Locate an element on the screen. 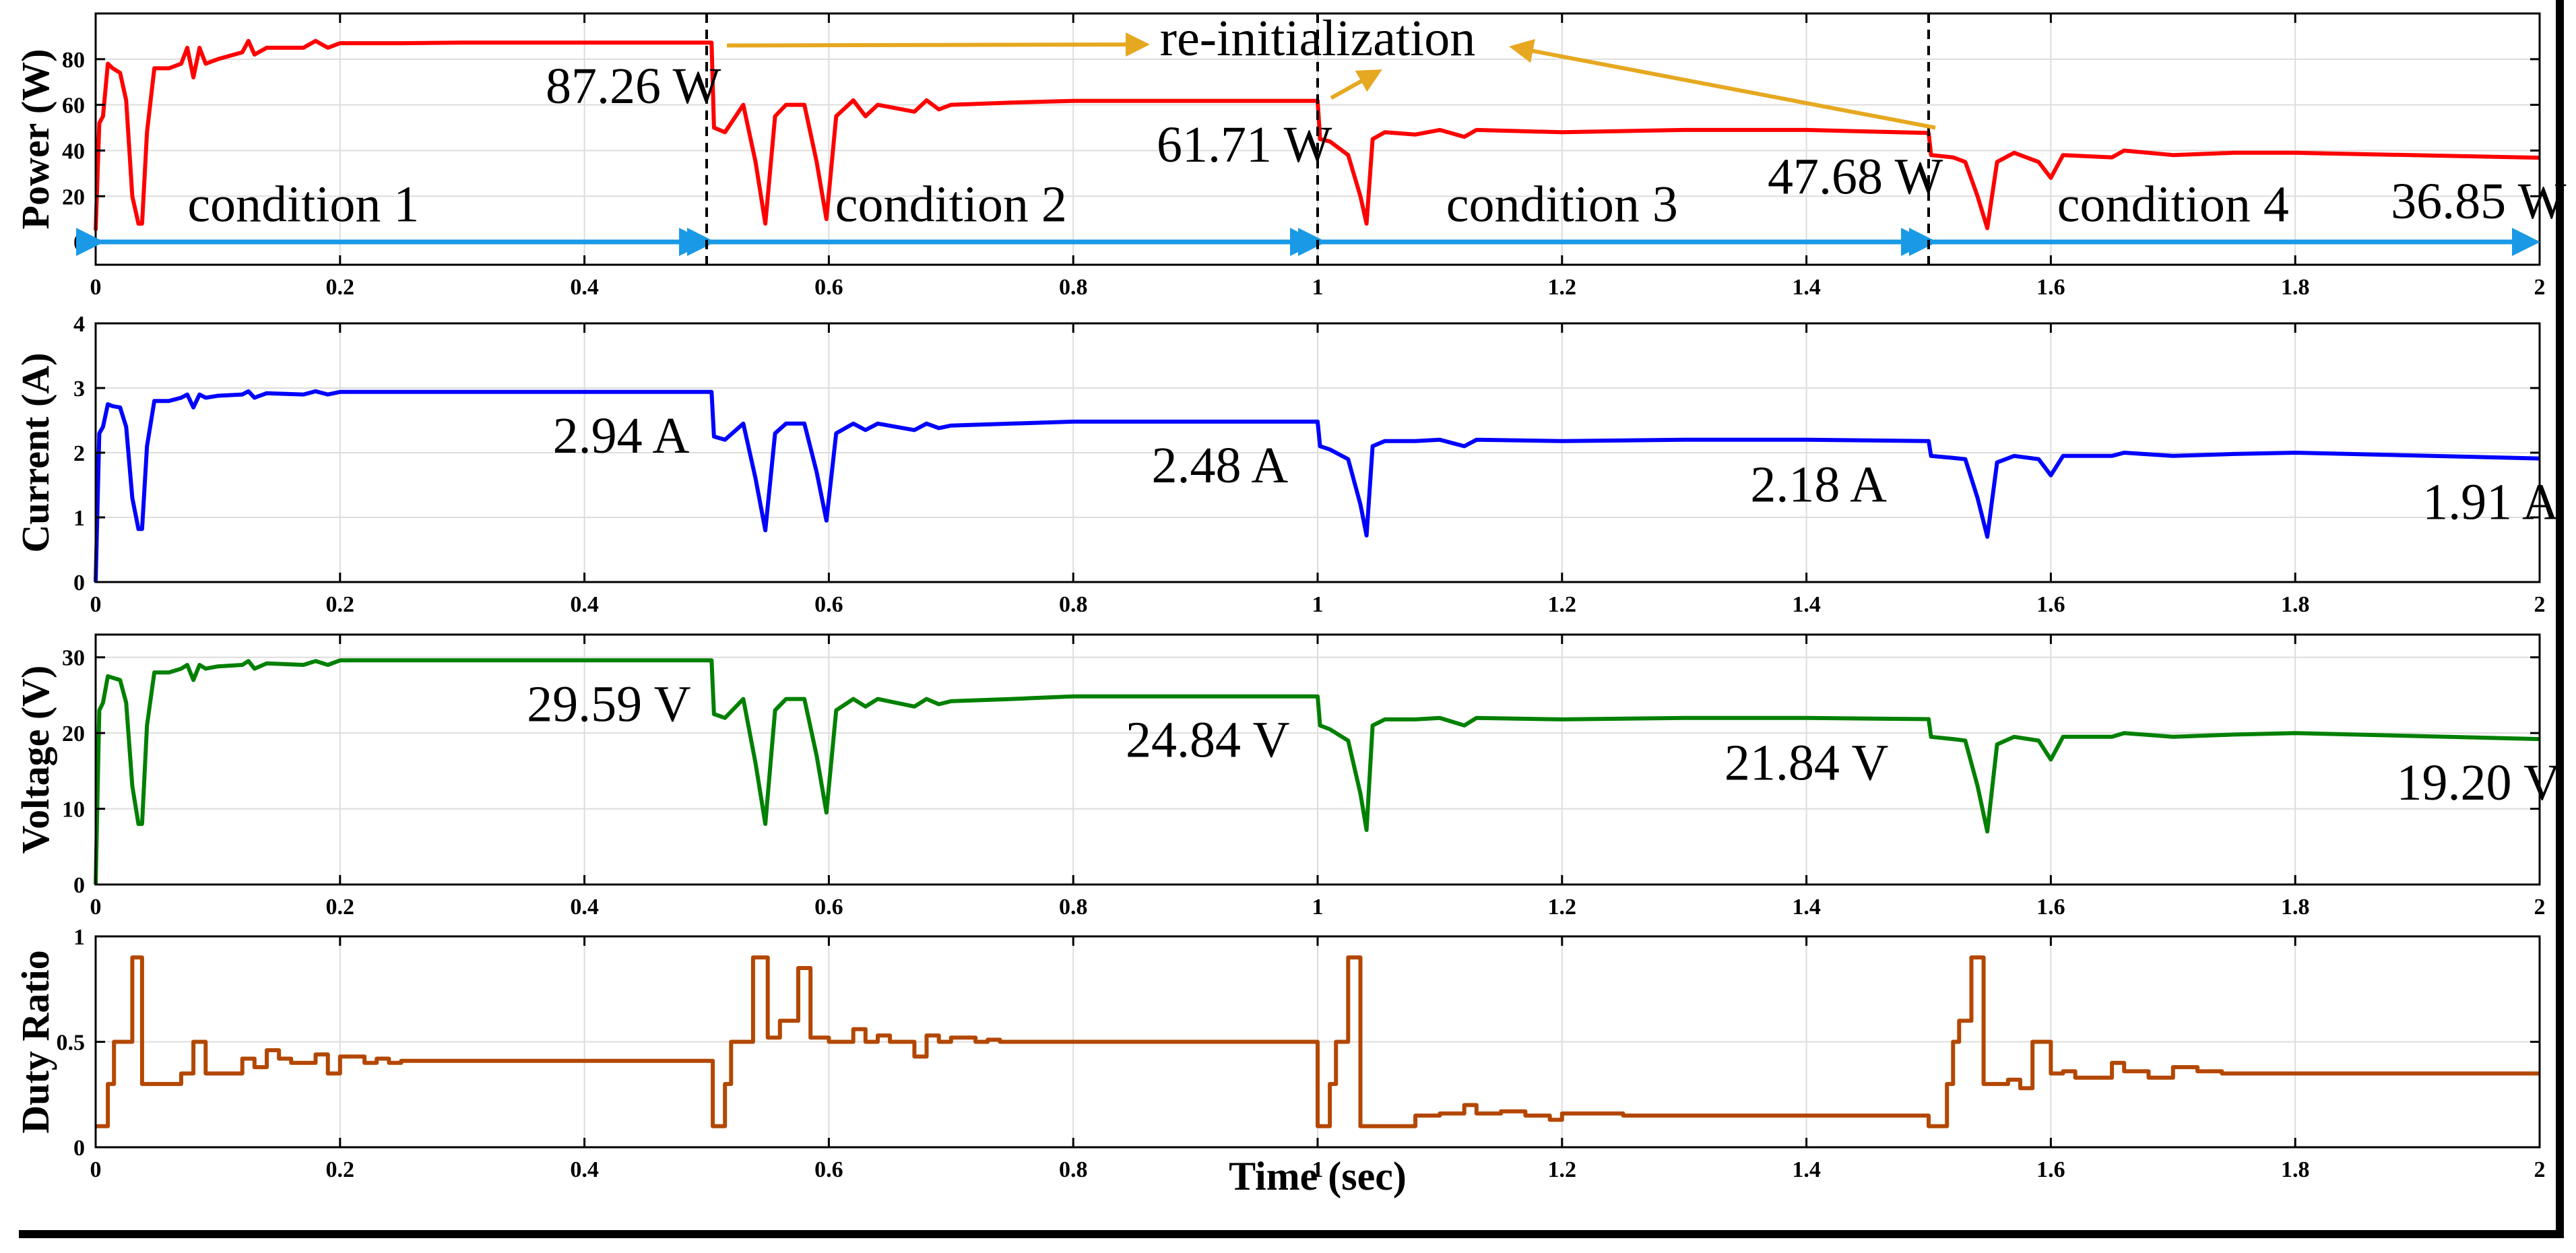 The width and height of the screenshot is (2576, 1253). duty-series-line is located at coordinates (1318, 1042).